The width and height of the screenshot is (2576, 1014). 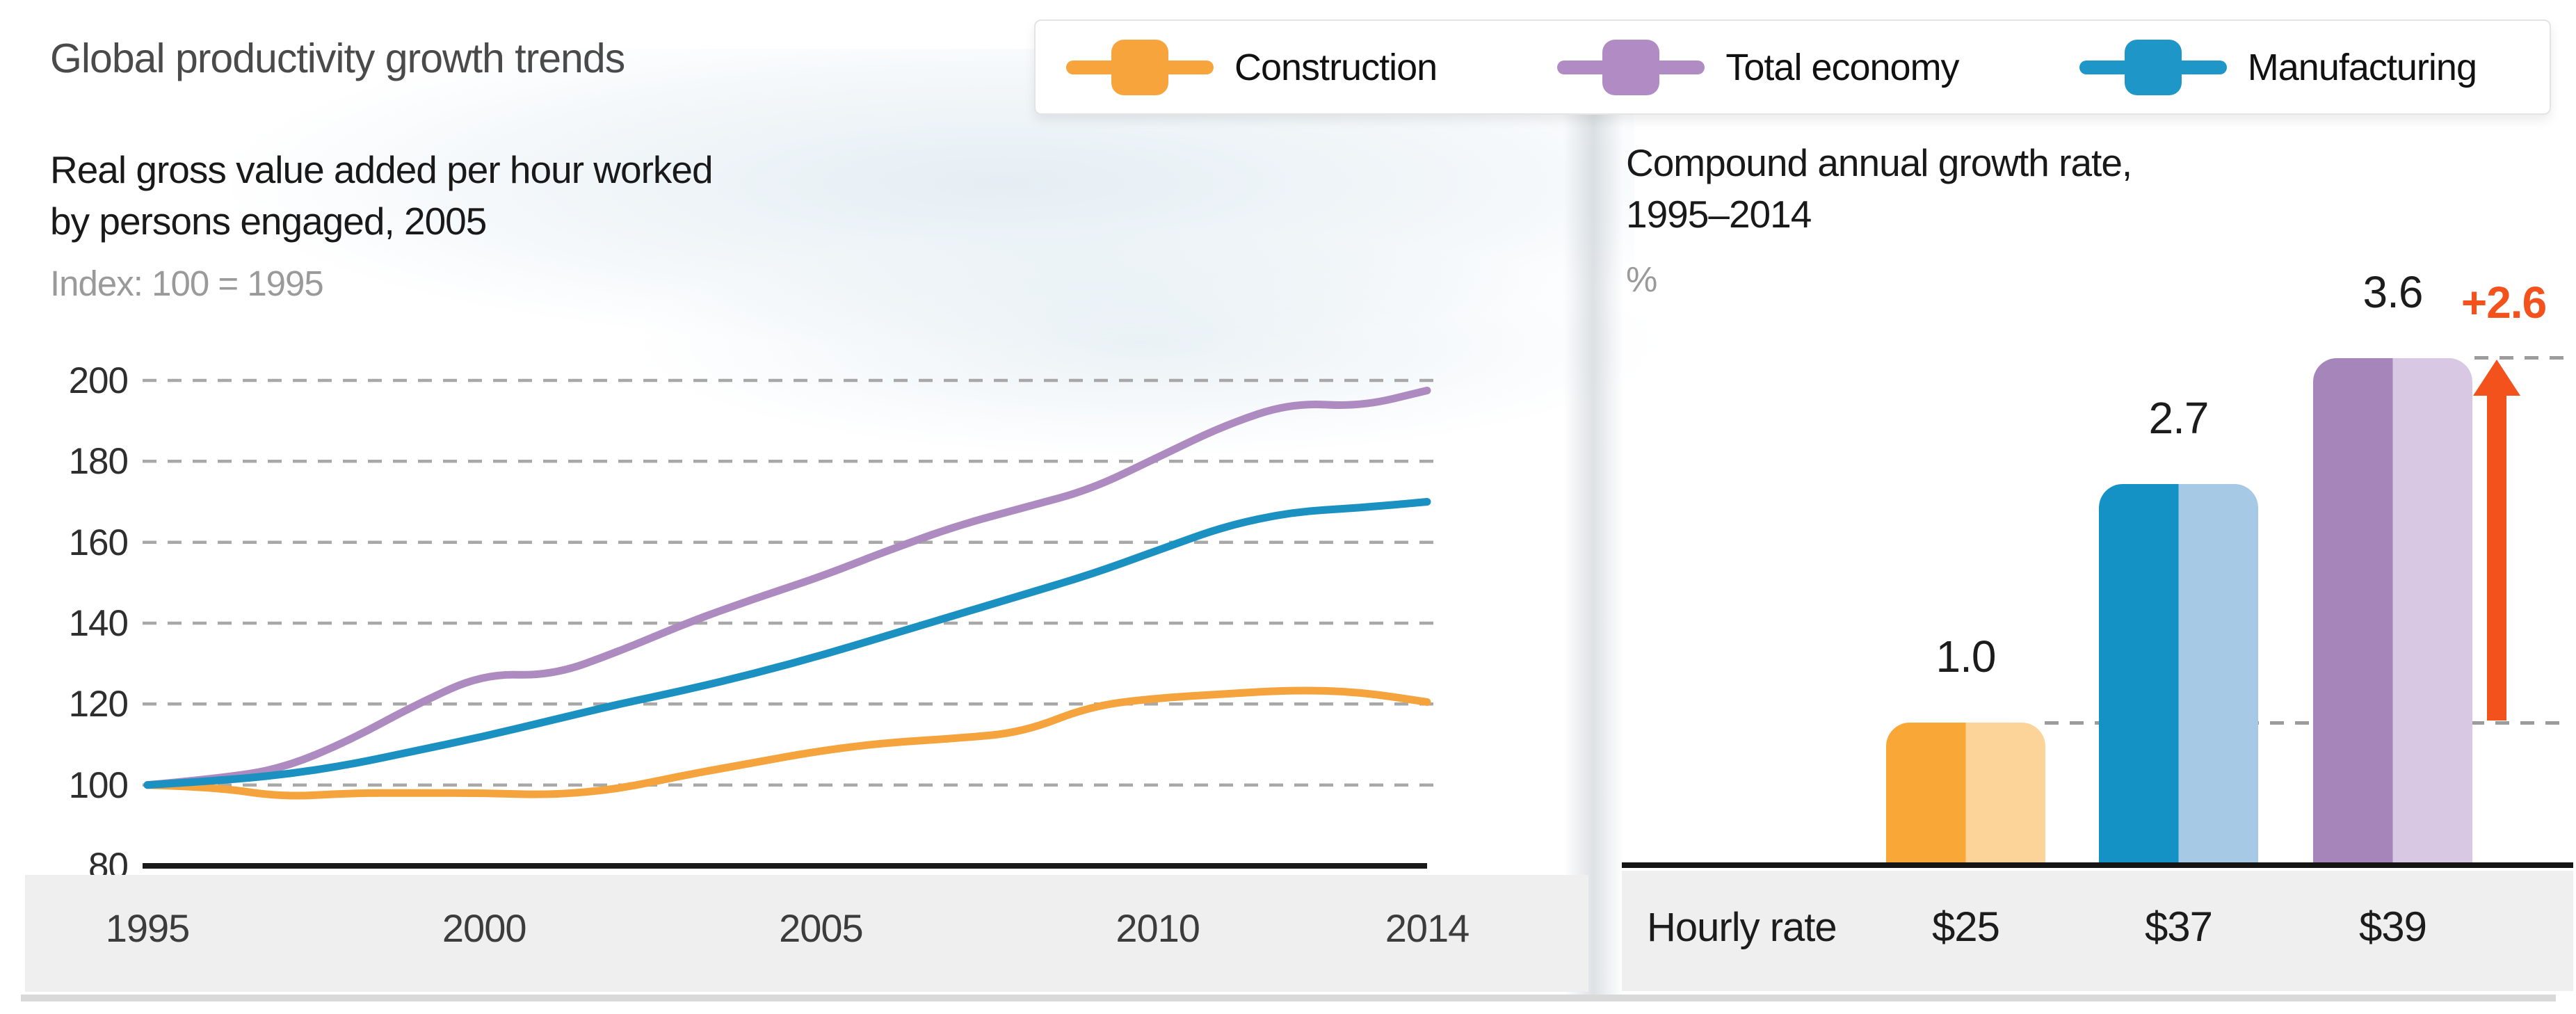 What do you see at coordinates (1966, 656) in the screenshot?
I see `bar-value-construction: 1.0` at bounding box center [1966, 656].